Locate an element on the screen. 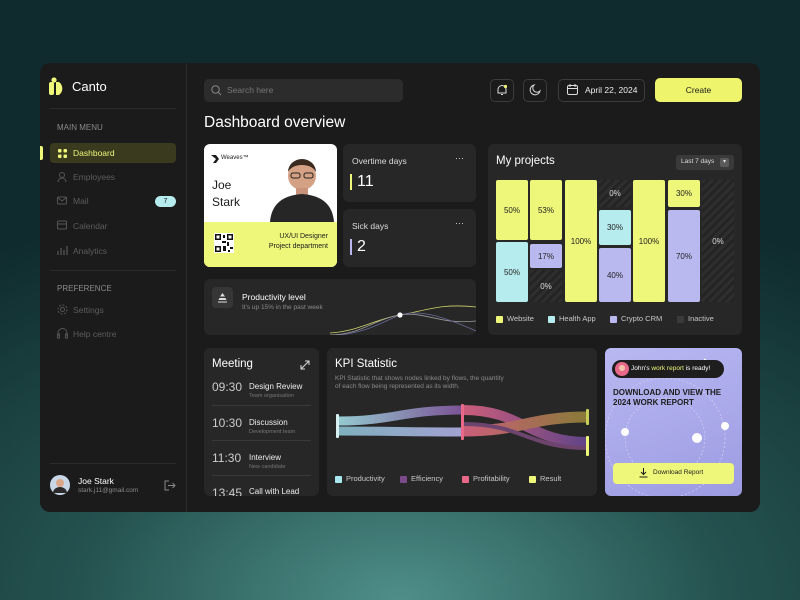 This screenshot has width=800, height=600. meeting-time: 11:30 is located at coordinates (227, 458).